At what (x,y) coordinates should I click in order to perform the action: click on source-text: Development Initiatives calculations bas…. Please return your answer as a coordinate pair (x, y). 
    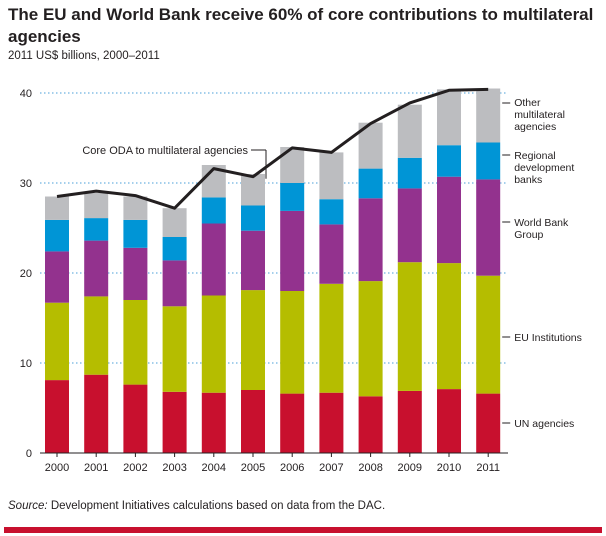
    Looking at the image, I should click on (216, 506).